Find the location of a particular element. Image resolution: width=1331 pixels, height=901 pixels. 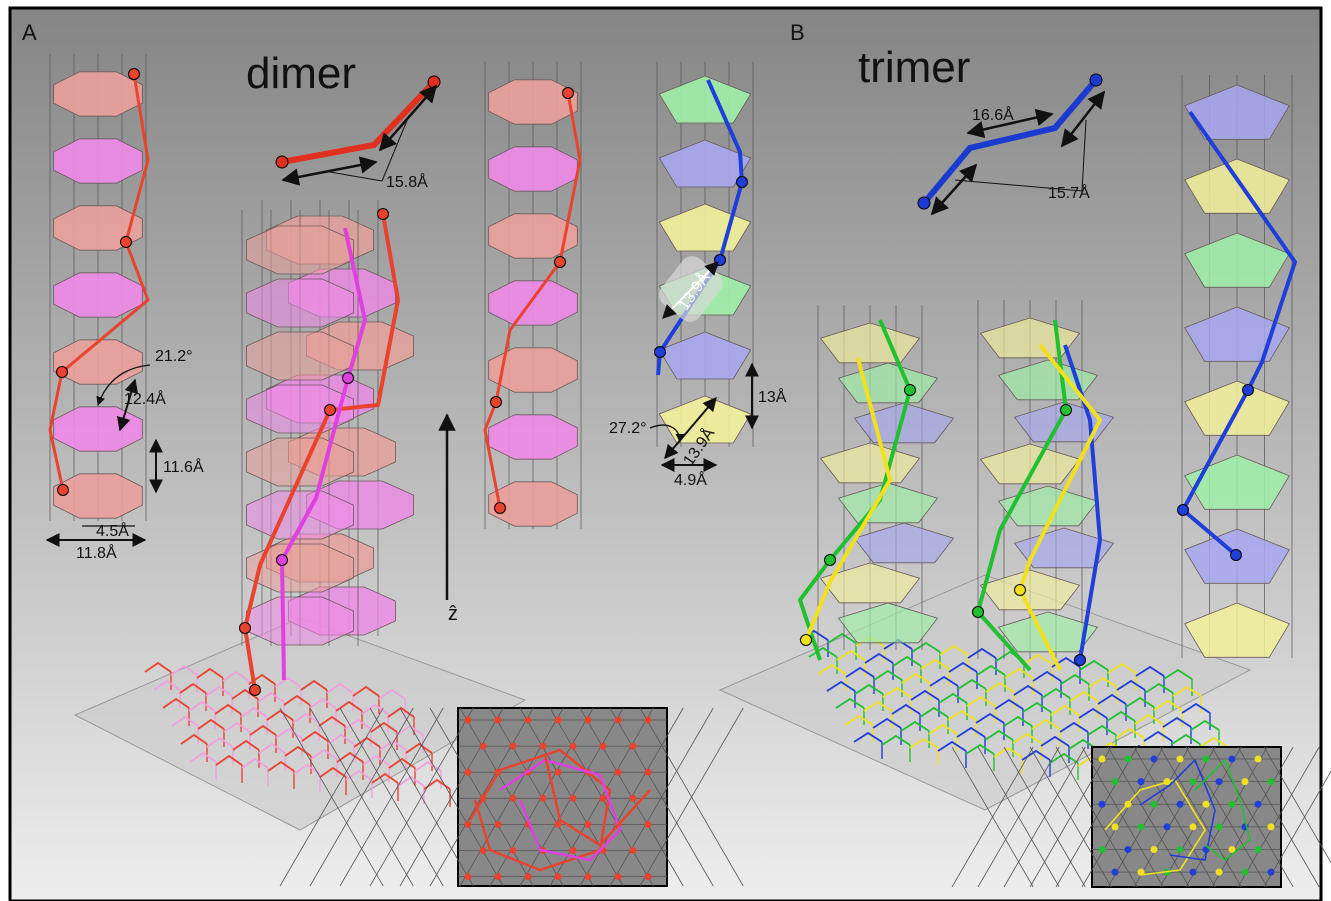

dimer-right-stack is located at coordinates (533, 295).